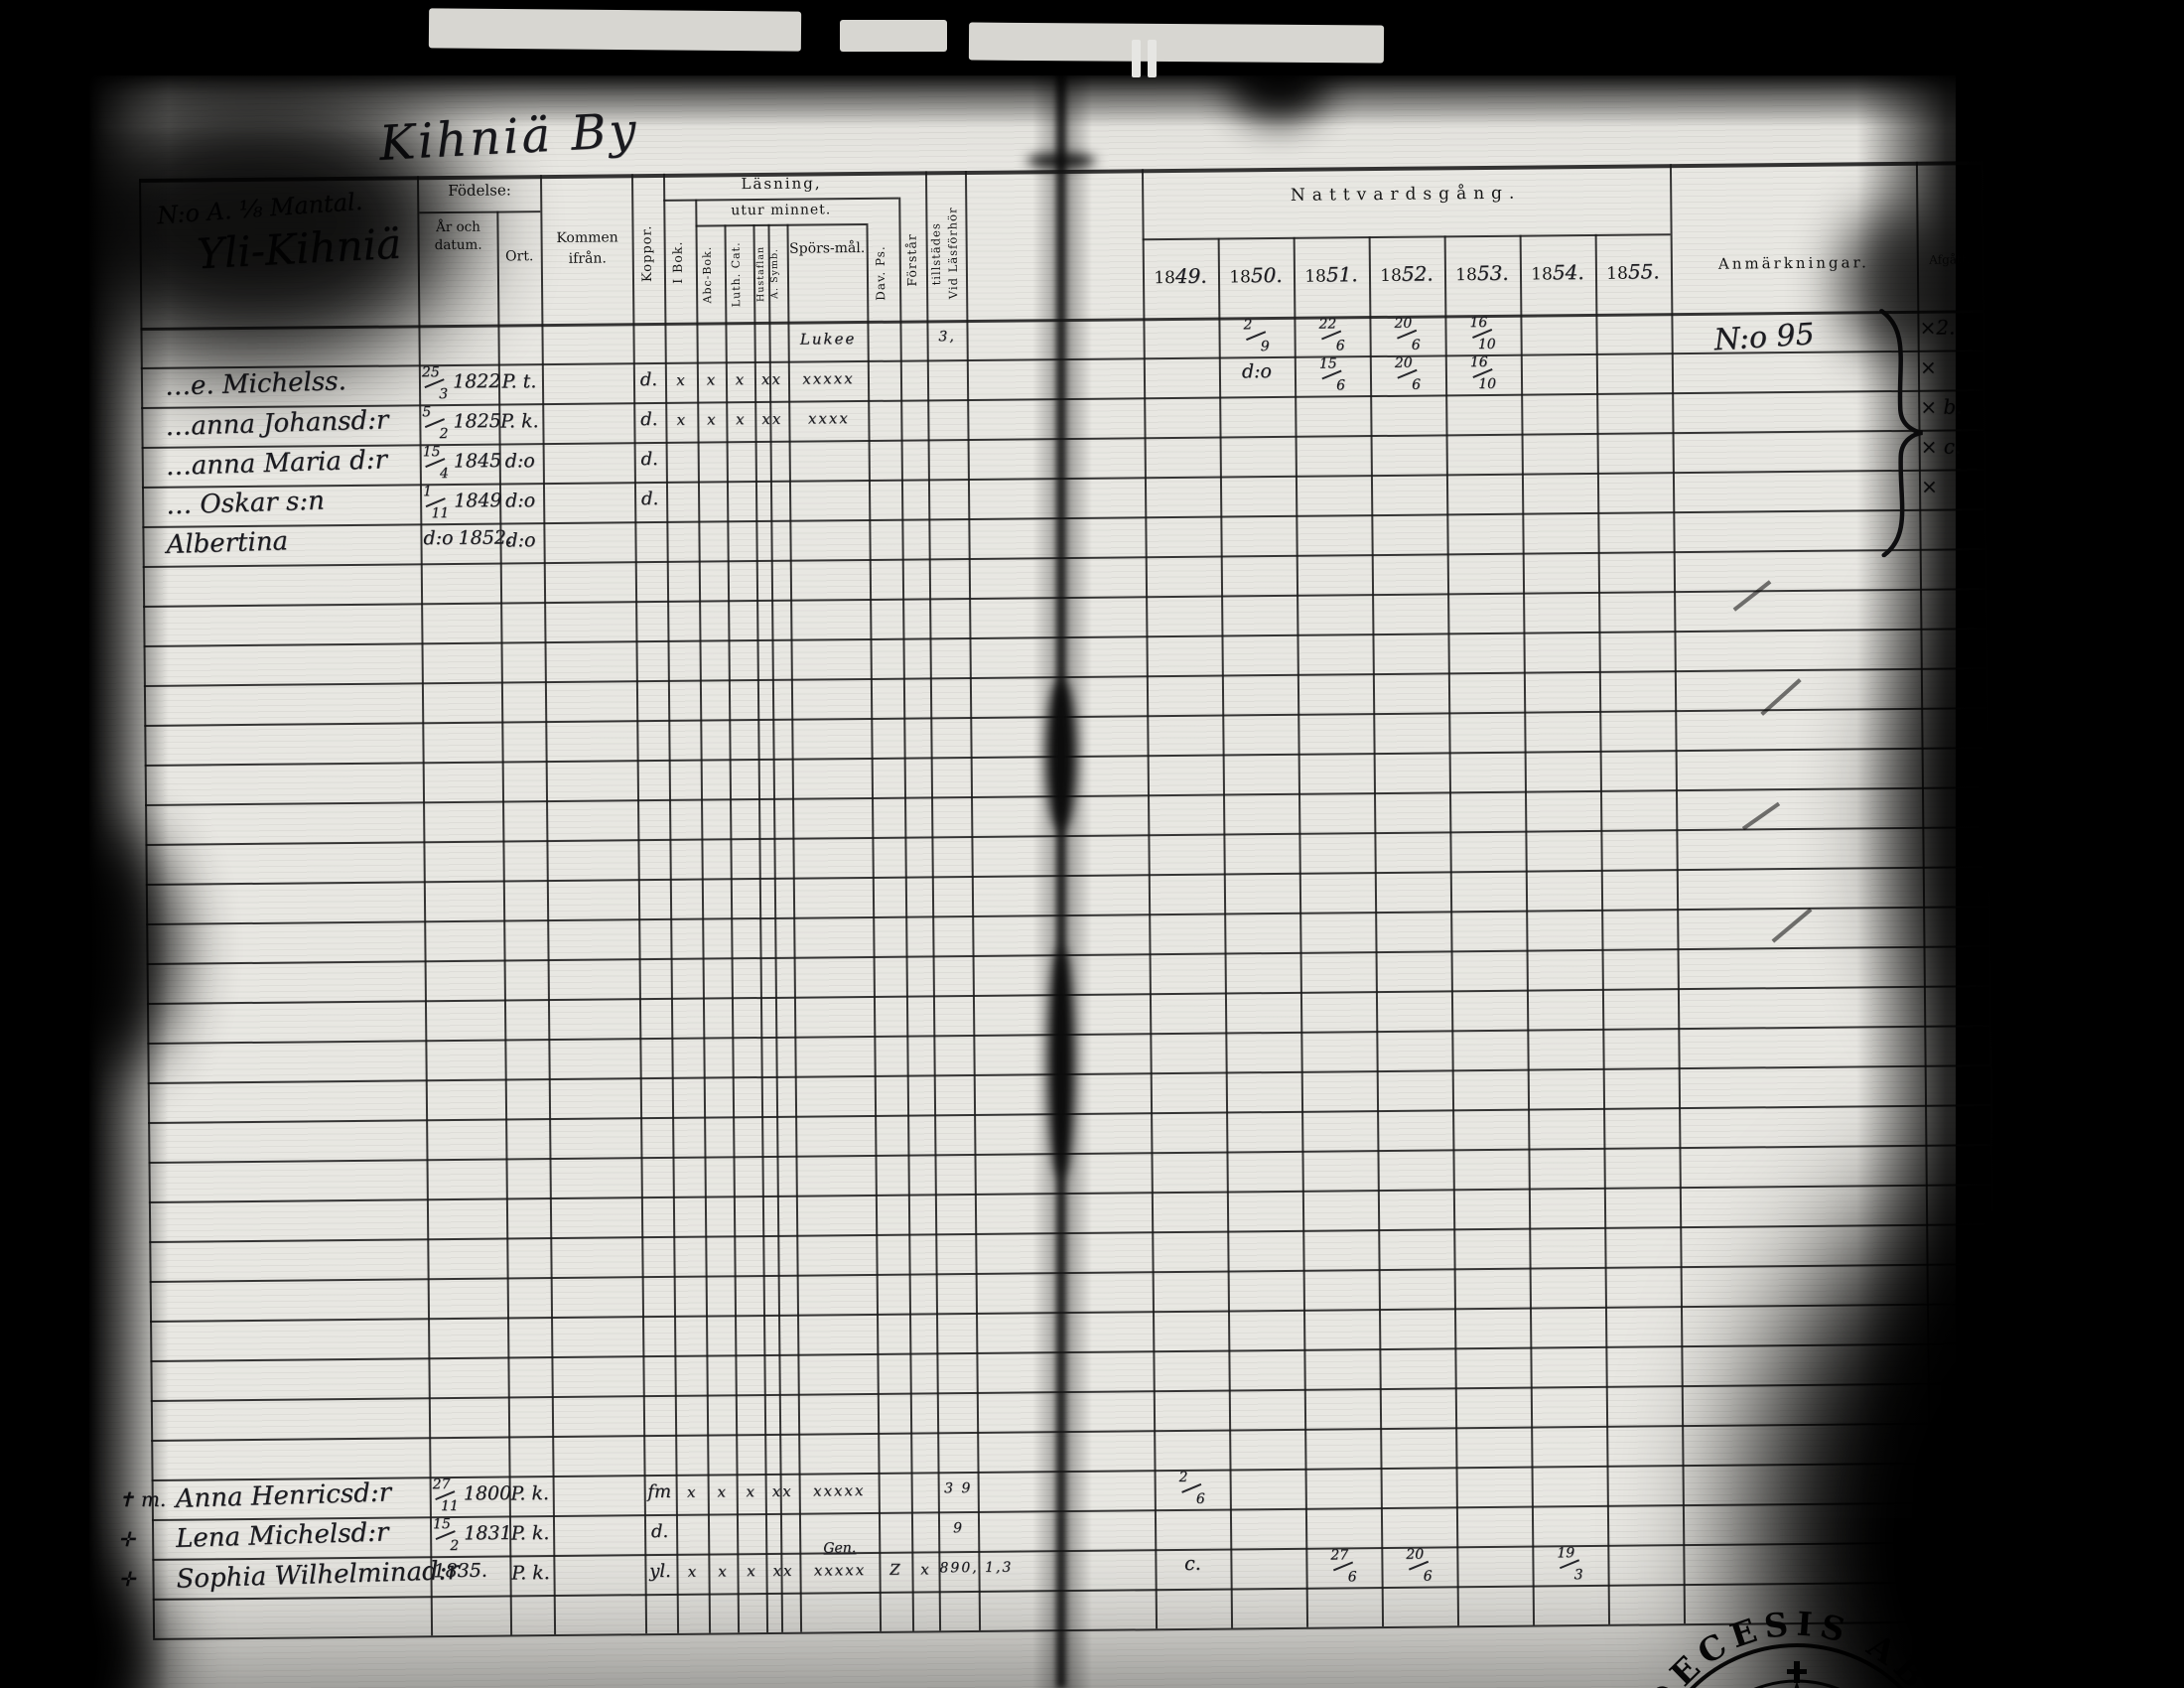  Describe the element at coordinates (587, 248) in the screenshot. I see `header-kommen-ifran: Kommen ifrån.` at that location.